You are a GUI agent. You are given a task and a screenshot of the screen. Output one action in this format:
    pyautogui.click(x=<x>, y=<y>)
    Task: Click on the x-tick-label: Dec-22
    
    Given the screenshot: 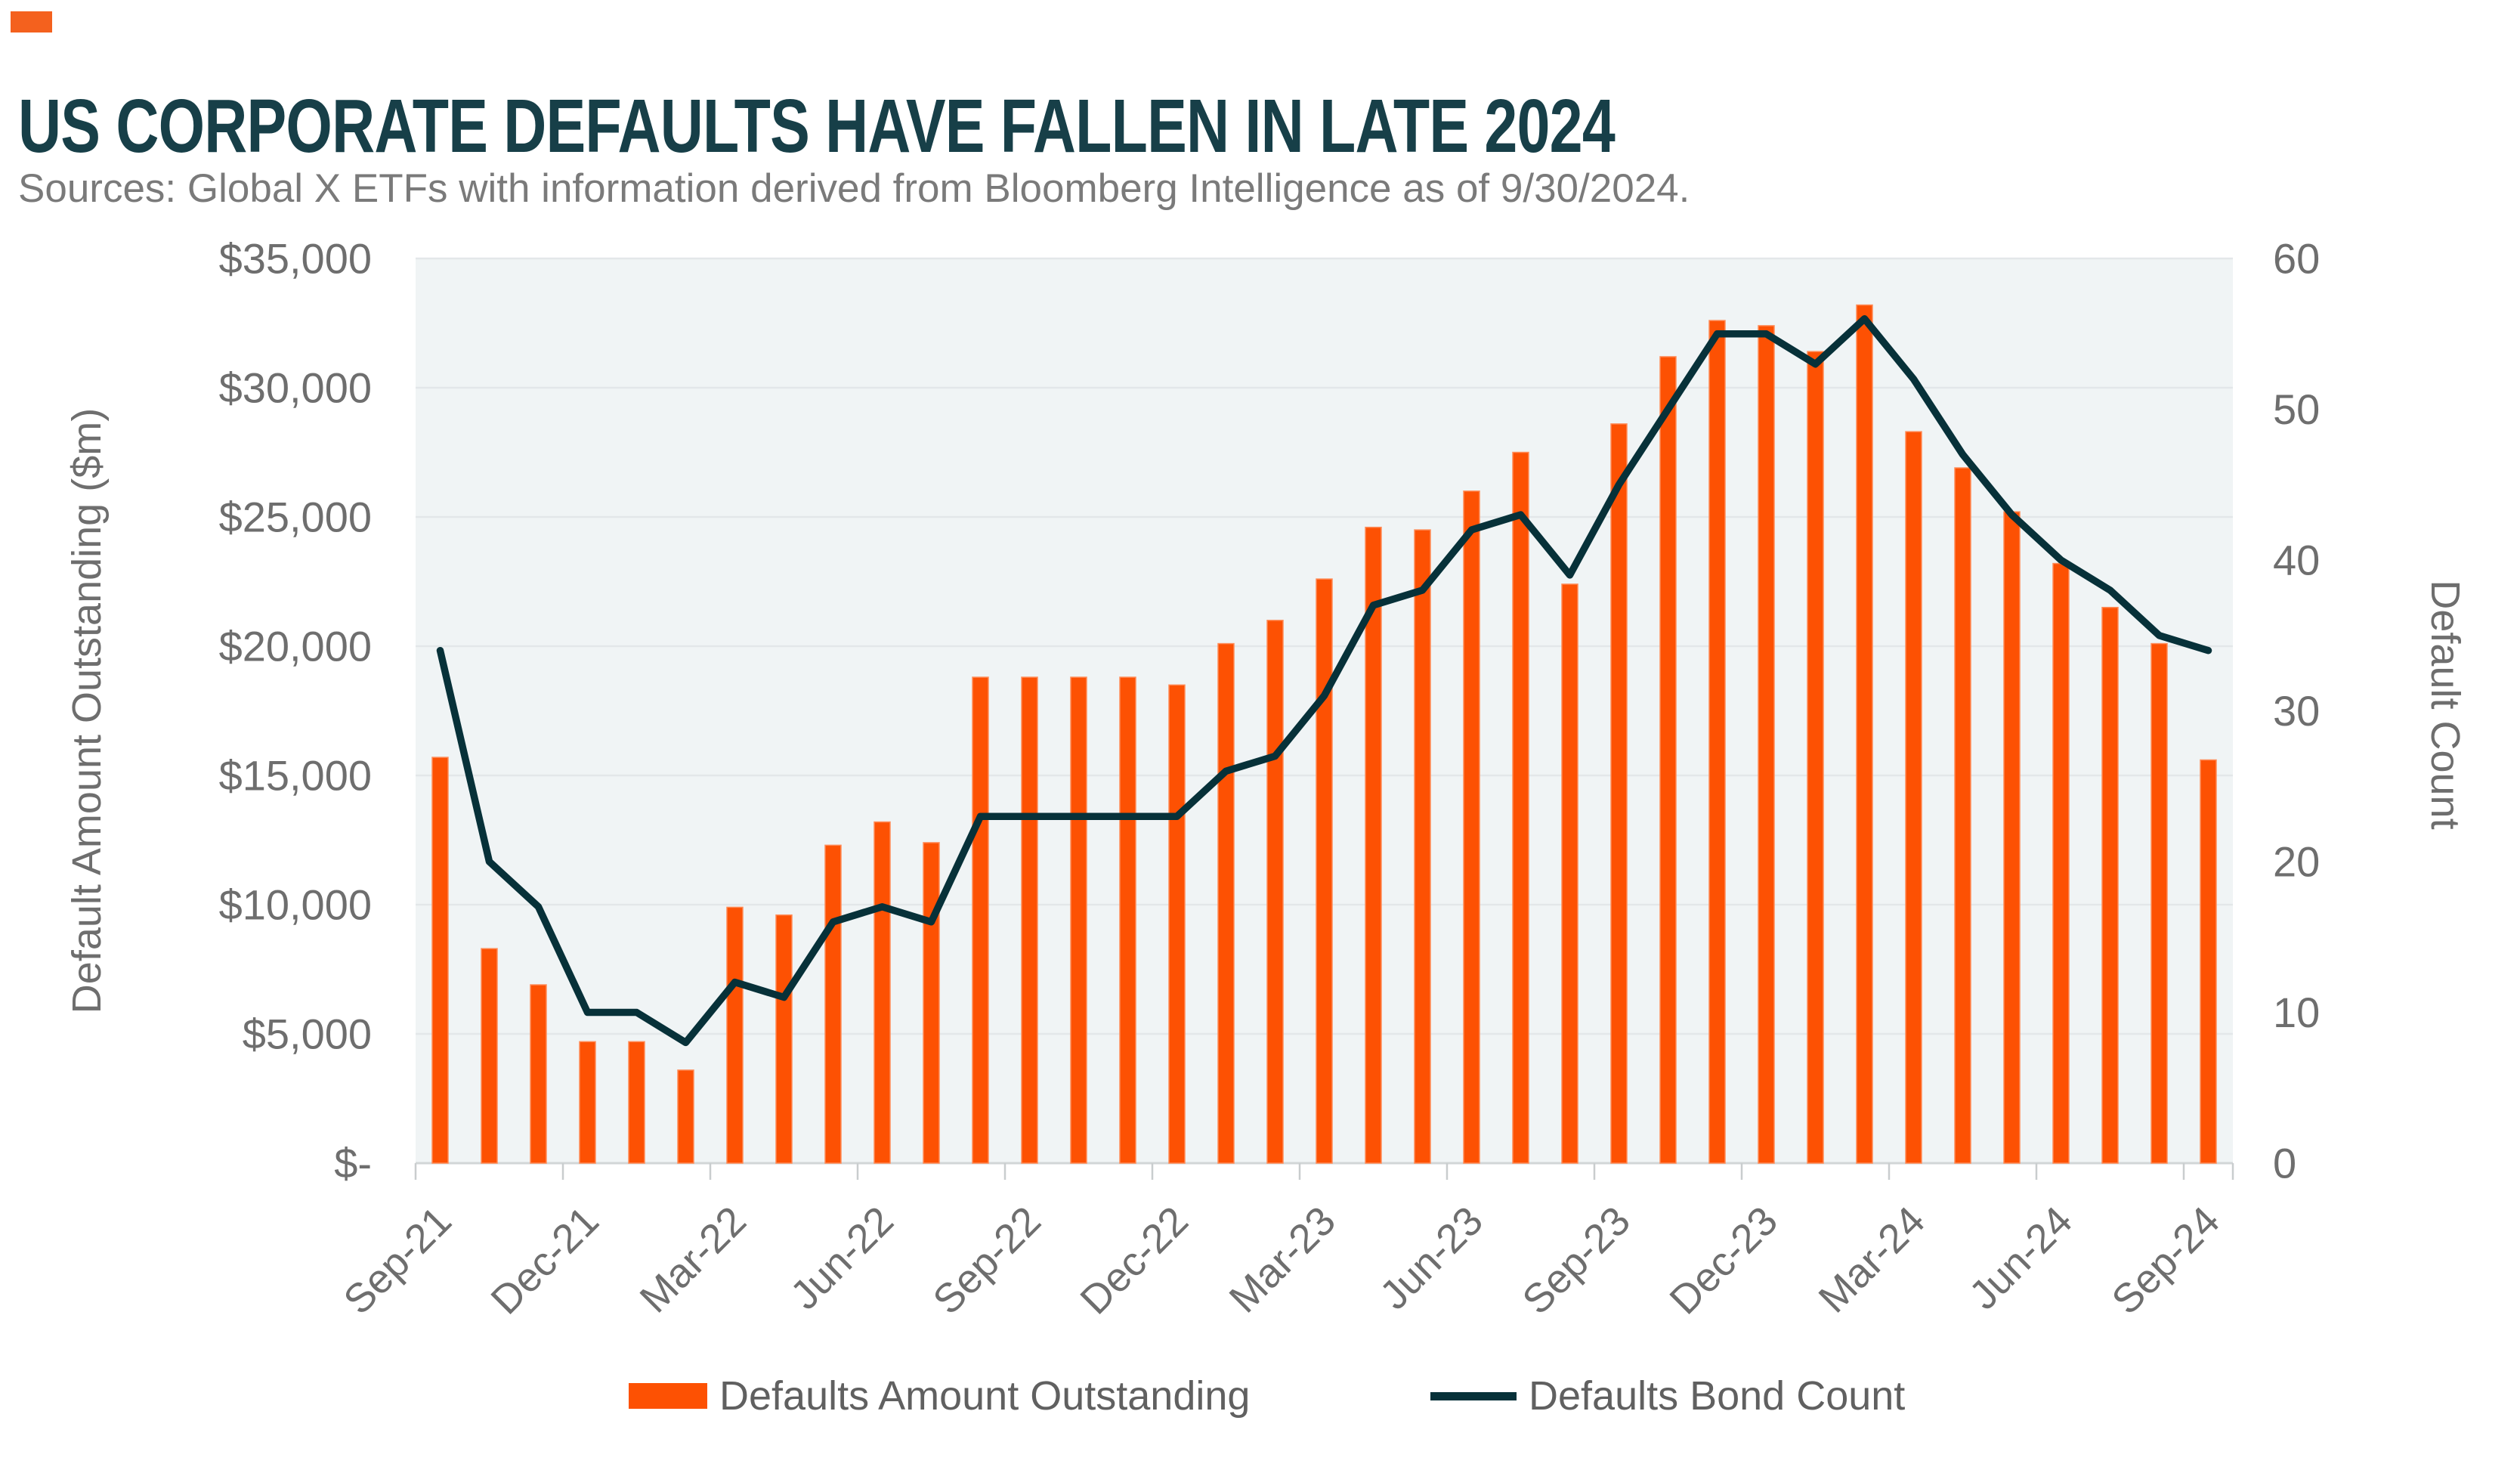 What is the action you would take?
    pyautogui.click(x=1134, y=1260)
    